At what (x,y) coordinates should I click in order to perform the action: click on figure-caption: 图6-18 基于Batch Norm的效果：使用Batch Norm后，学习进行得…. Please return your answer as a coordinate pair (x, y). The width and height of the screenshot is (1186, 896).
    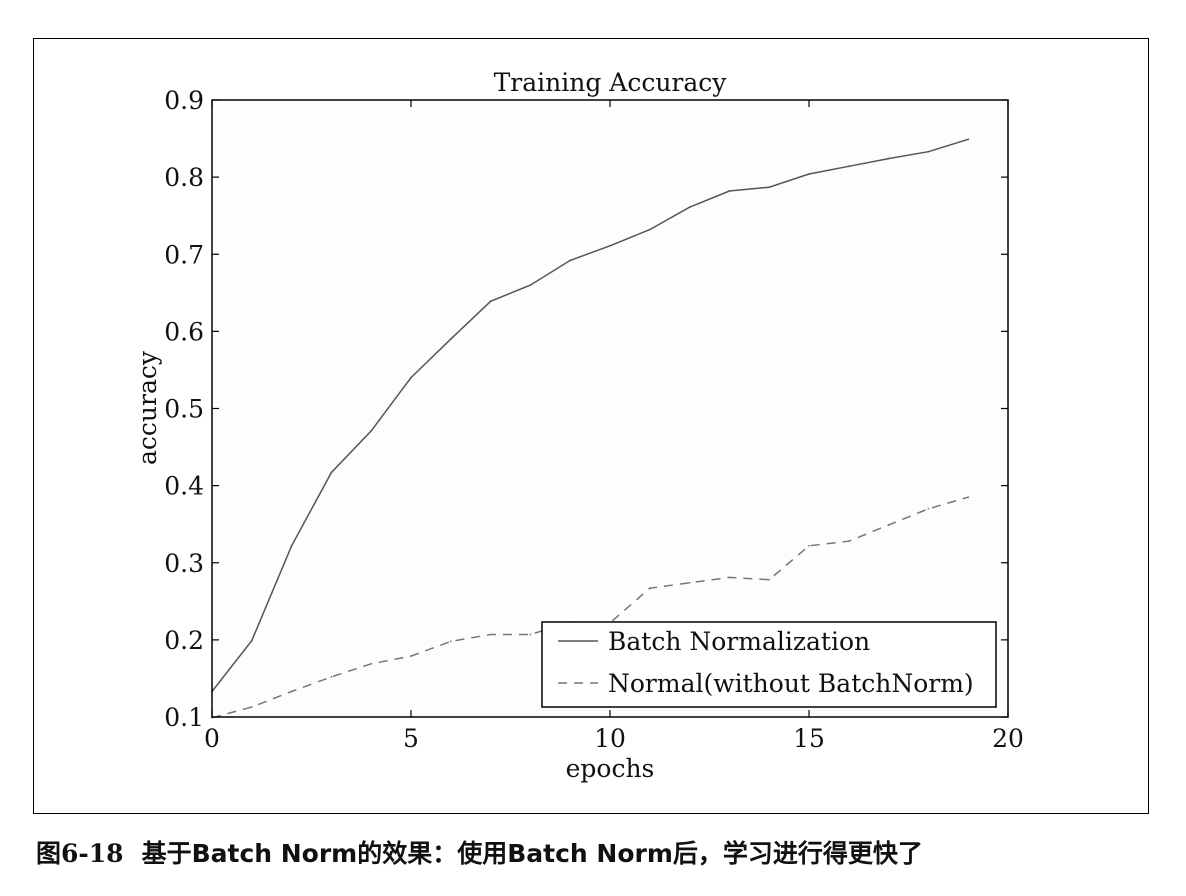
    Looking at the image, I should click on (479, 852).